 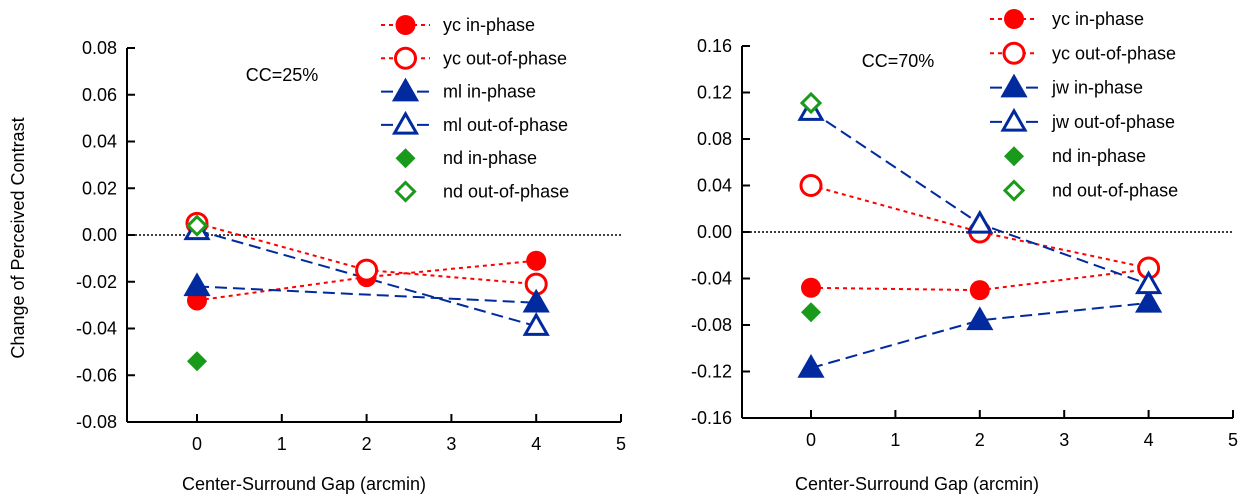 I want to click on y-tick-label: -0.02, so click(x=96, y=282).